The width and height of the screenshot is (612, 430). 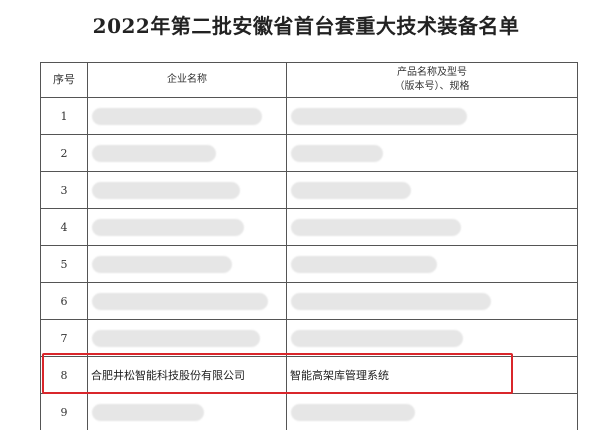 I want to click on row-number: 7, so click(x=64, y=338).